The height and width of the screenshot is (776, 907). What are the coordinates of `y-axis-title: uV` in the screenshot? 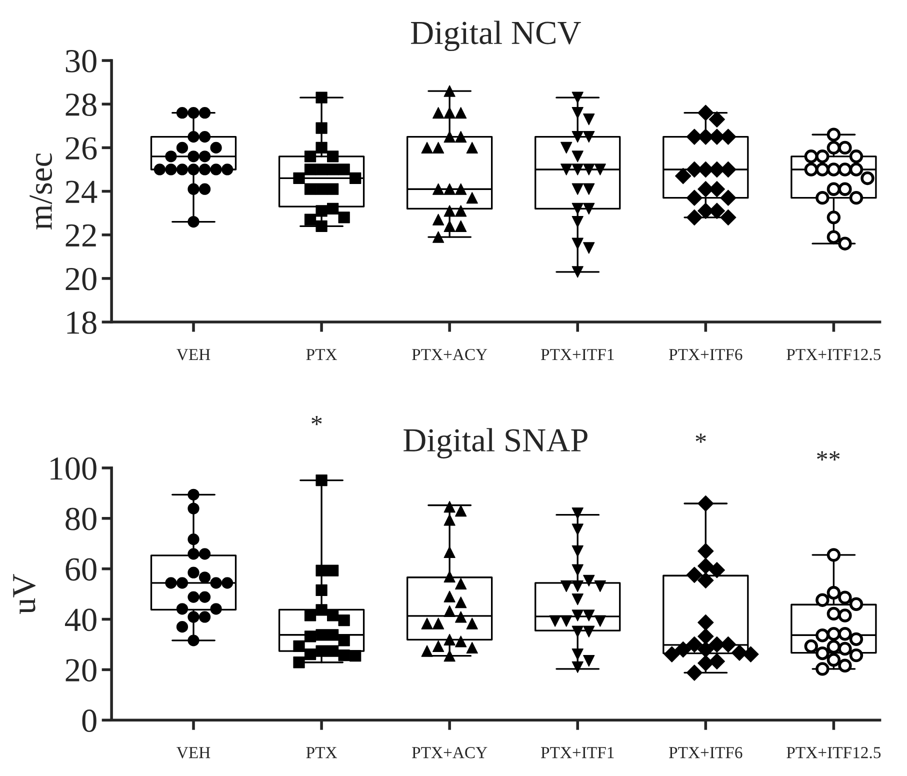 It's located at (24, 594).